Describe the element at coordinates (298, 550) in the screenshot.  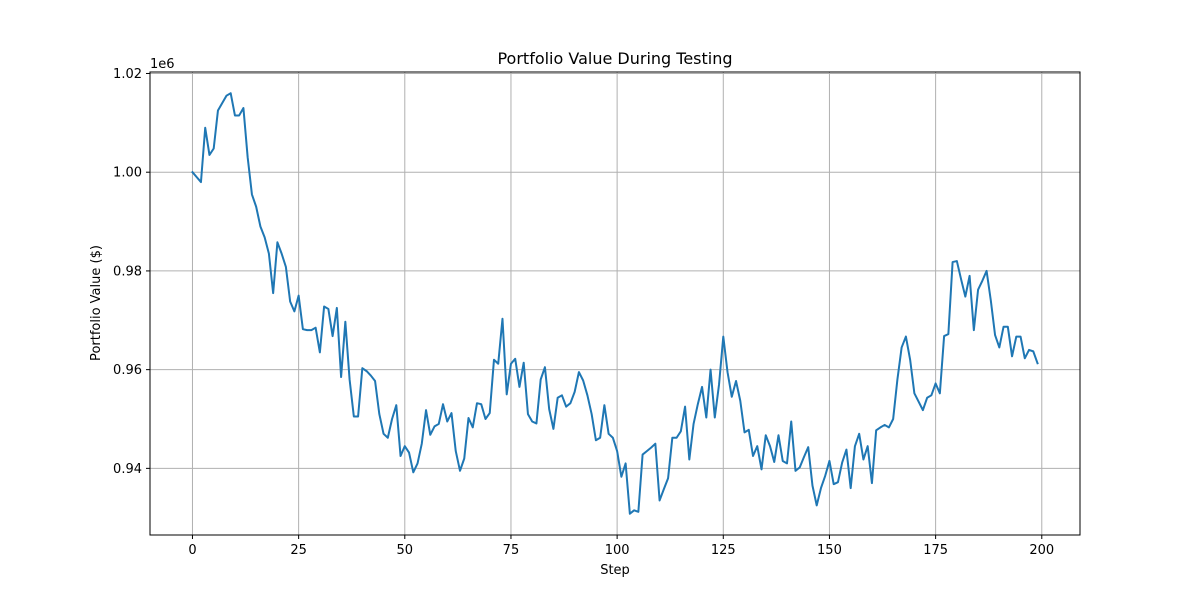
I see `x-tick-label: 25` at that location.